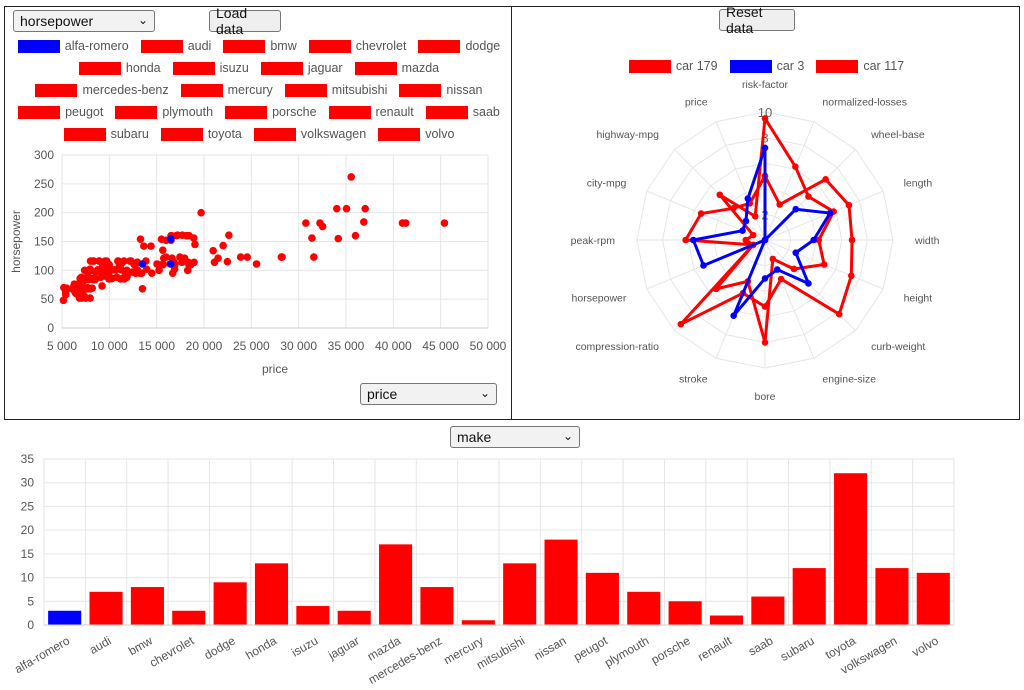 The width and height of the screenshot is (1024, 690). What do you see at coordinates (860, 66) in the screenshot?
I see `radar-legend-item: car 117` at bounding box center [860, 66].